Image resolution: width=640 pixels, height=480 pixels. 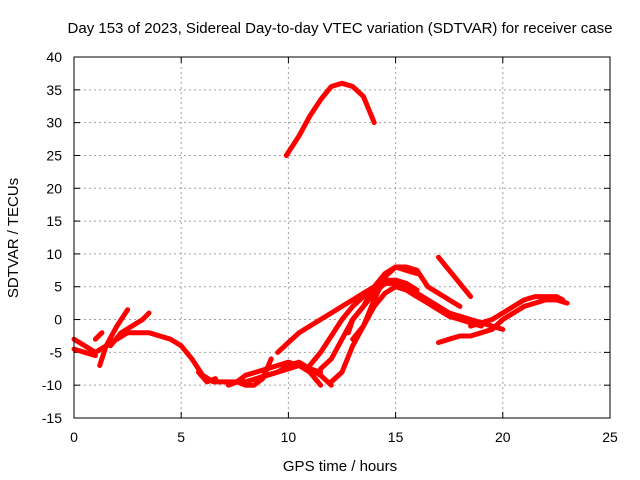 I want to click on y-tick-label: 35, so click(x=54, y=90).